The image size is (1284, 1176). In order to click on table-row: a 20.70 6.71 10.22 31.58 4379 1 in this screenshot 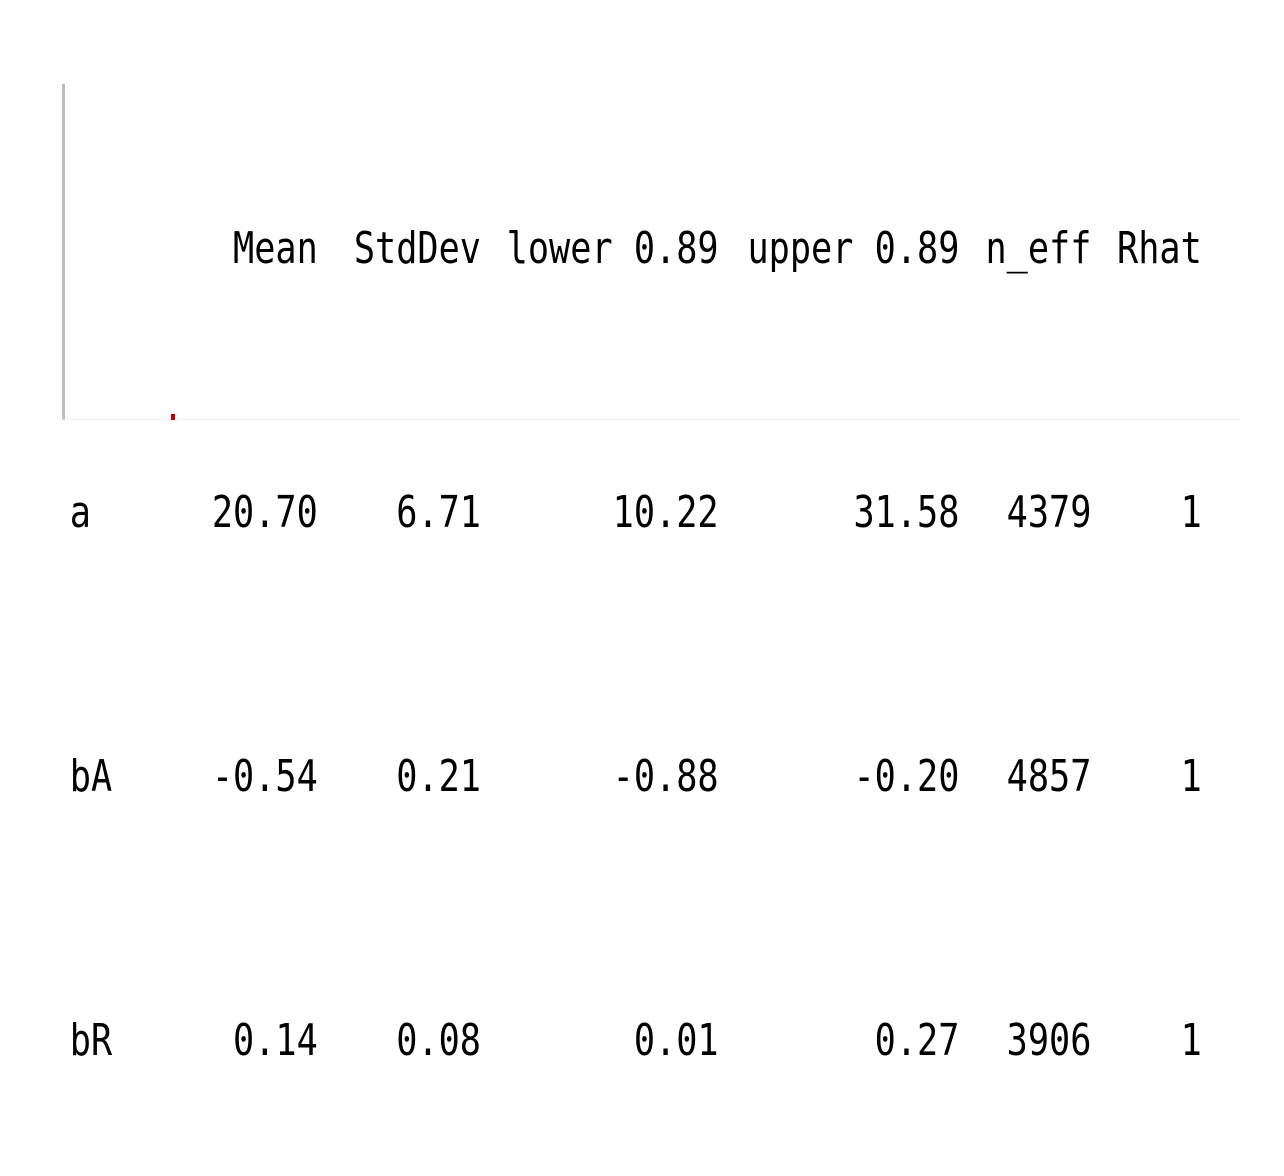, I will do `click(633, 513)`.